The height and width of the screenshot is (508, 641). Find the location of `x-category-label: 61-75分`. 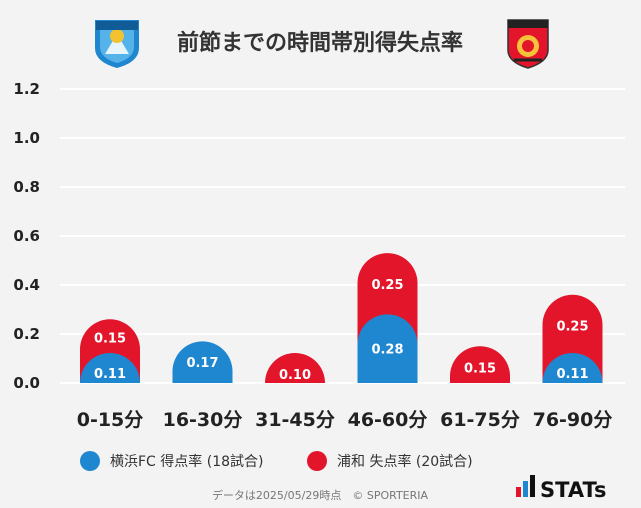

x-category-label: 61-75分 is located at coordinates (480, 420).